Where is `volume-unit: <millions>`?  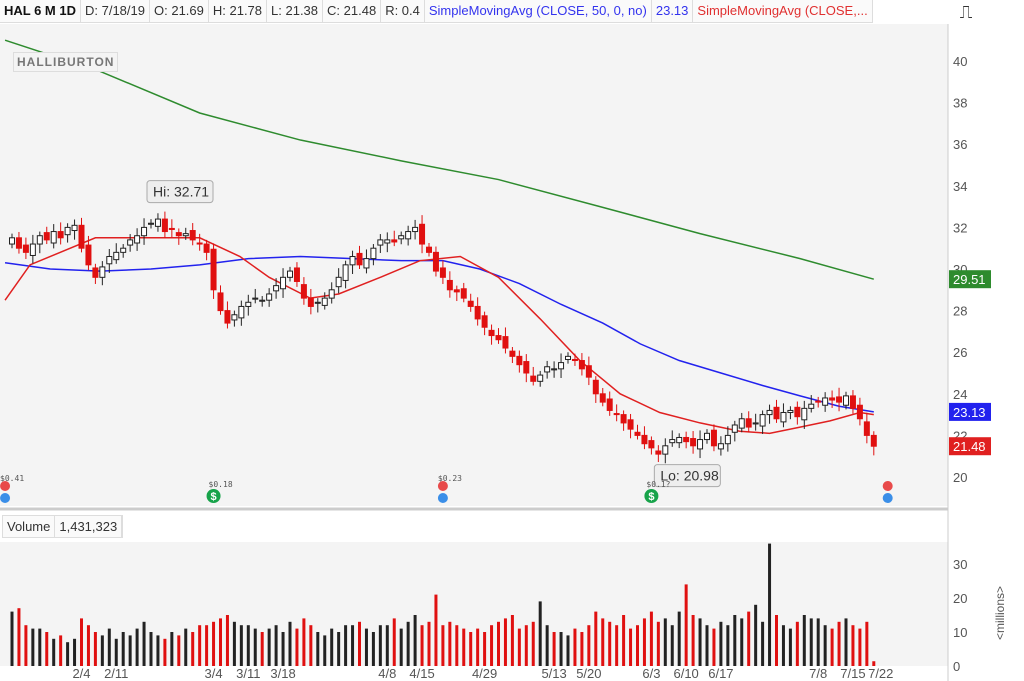
volume-unit: <millions> is located at coordinates (1000, 612).